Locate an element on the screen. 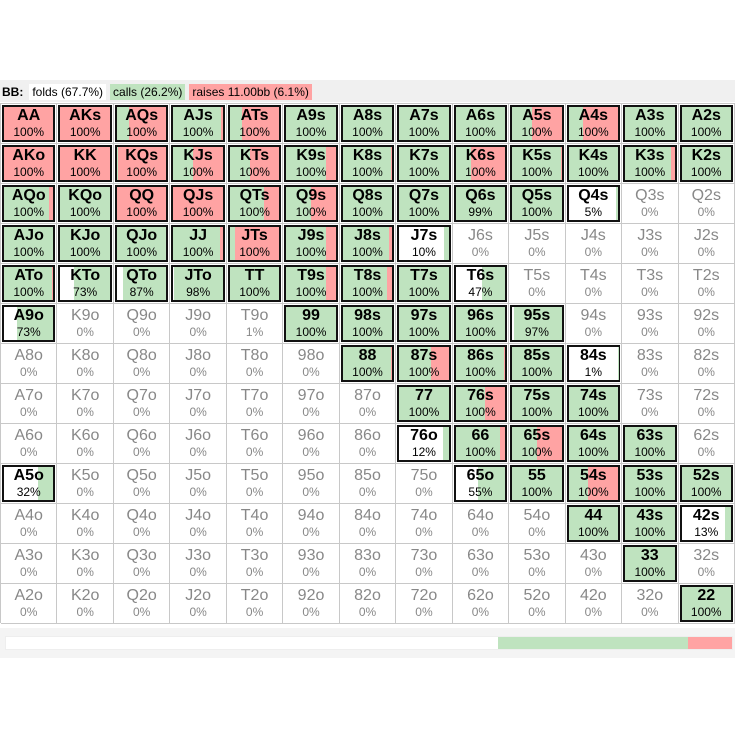 The width and height of the screenshot is (735, 735). hand-cell-KJo: KJo 100% is located at coordinates (85, 244).